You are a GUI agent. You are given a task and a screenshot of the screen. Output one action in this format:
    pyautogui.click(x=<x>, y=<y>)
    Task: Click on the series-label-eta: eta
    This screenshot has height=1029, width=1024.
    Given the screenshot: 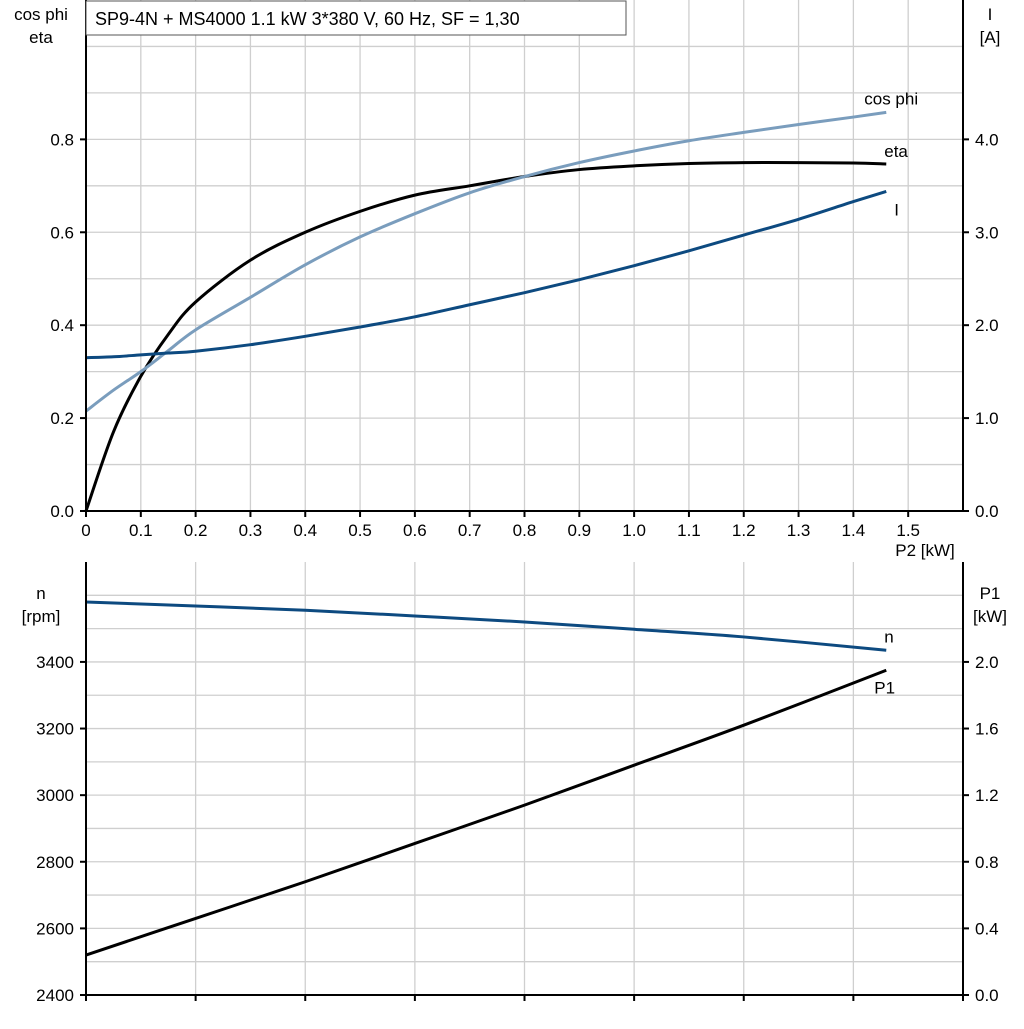 What is the action you would take?
    pyautogui.click(x=896, y=151)
    